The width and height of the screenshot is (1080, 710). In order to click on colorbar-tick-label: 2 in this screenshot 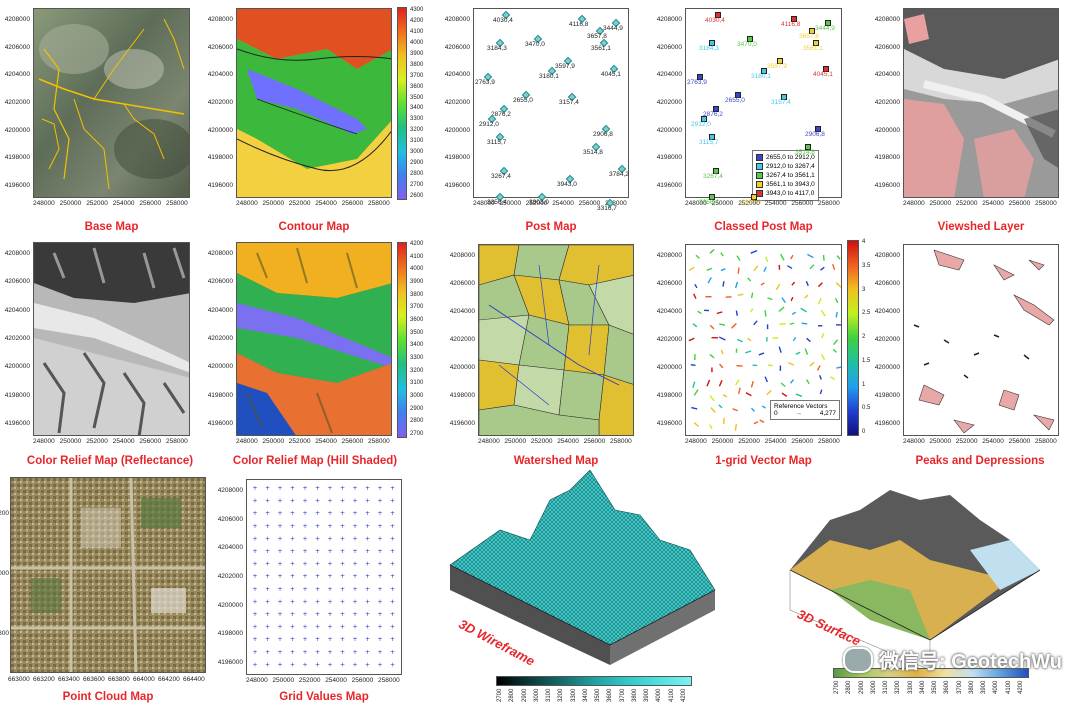, I will do `click(864, 337)`.